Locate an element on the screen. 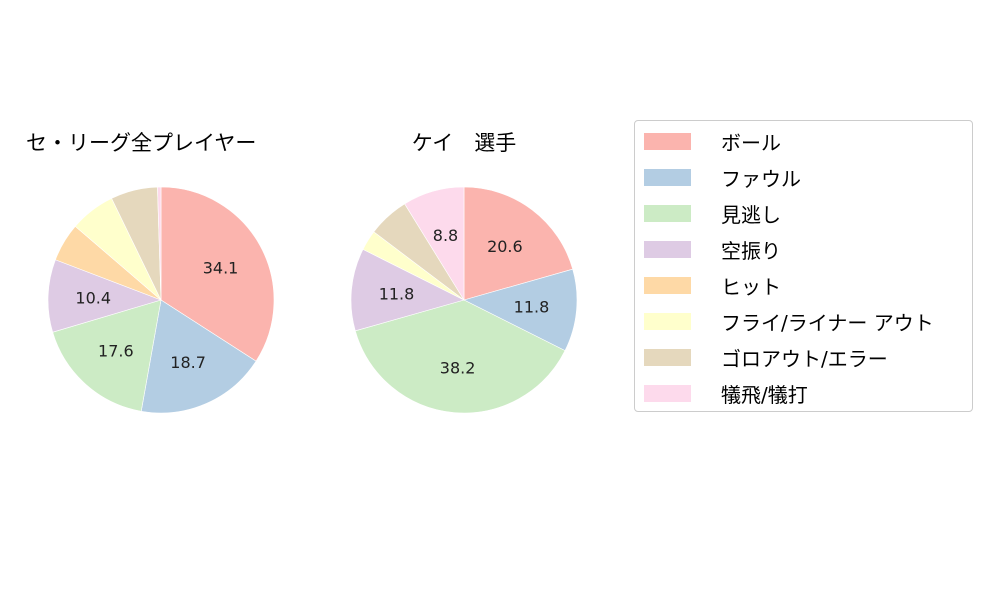  pie-league-all-players: 34.1 18.7 17.6 10.4 is located at coordinates (161, 300).